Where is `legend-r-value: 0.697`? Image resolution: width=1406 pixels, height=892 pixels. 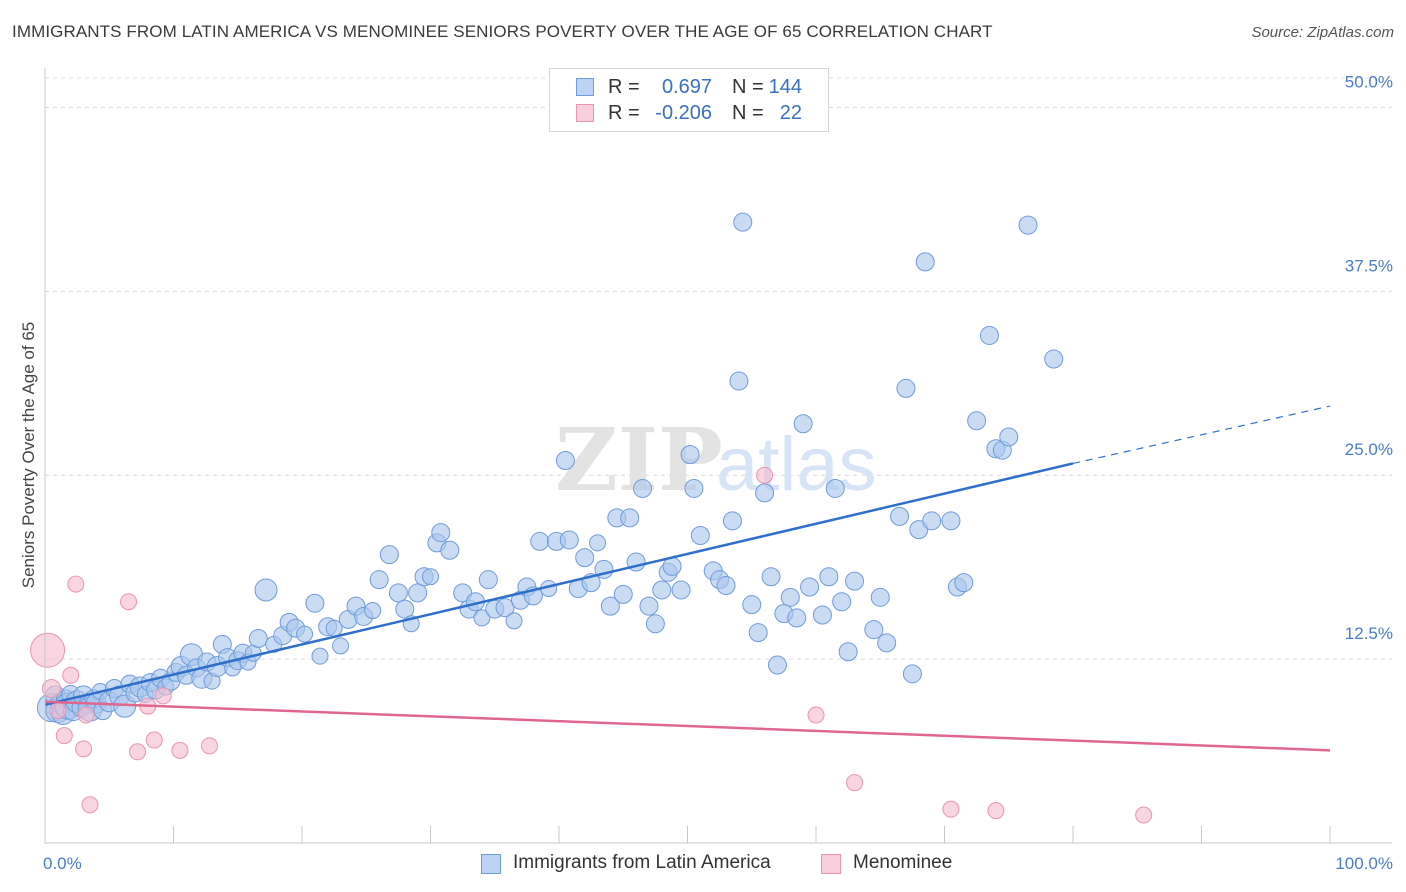
legend-r-value: 0.697 is located at coordinates (686, 87).